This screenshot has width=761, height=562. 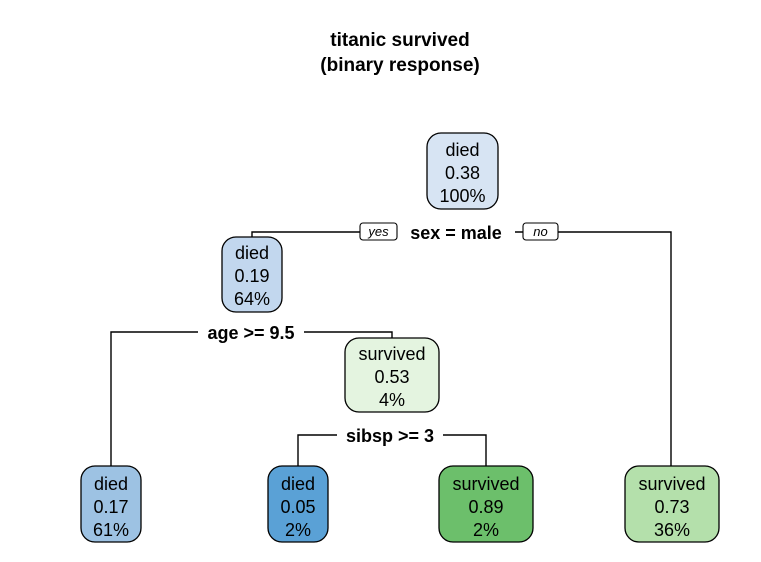 I want to click on node-male-prob: 0.19, so click(x=251, y=276).